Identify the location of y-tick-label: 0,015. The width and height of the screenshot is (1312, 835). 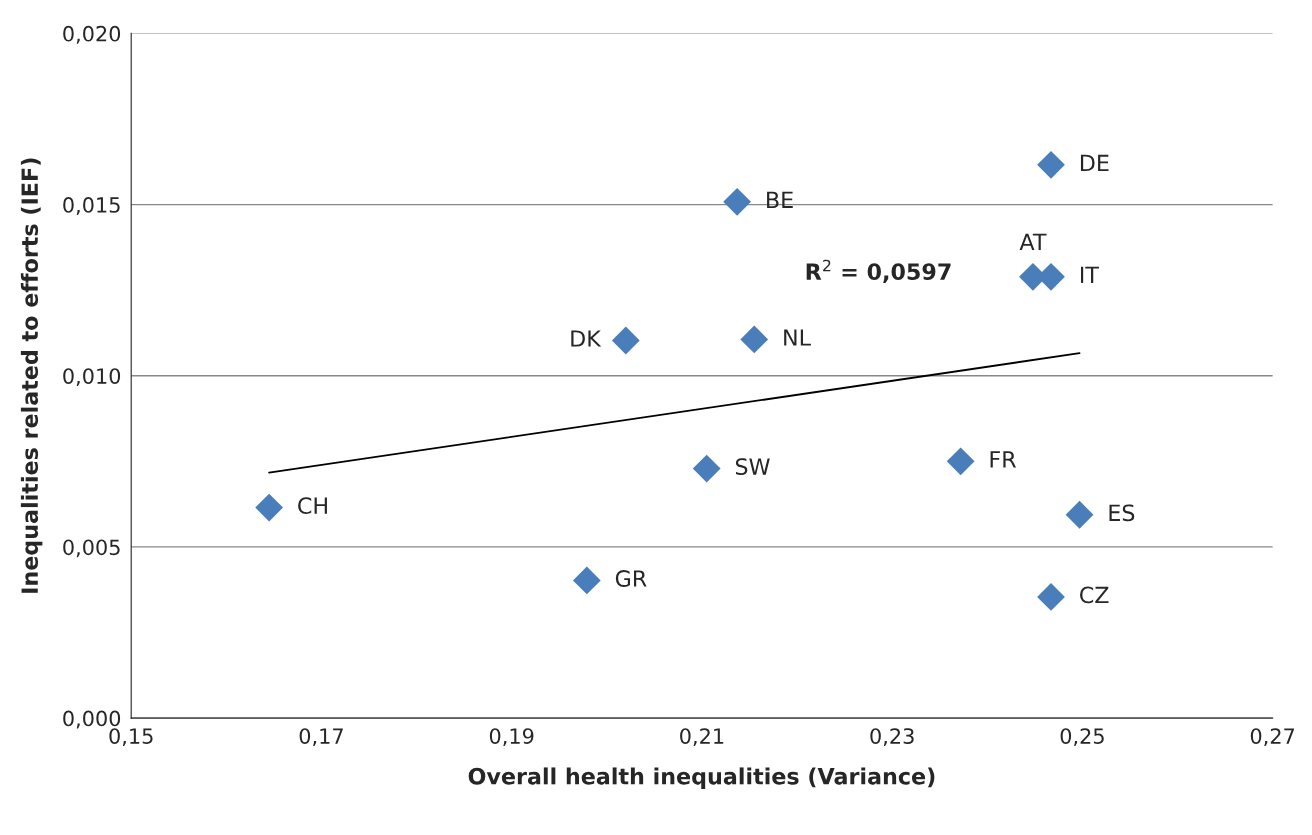
(91, 206).